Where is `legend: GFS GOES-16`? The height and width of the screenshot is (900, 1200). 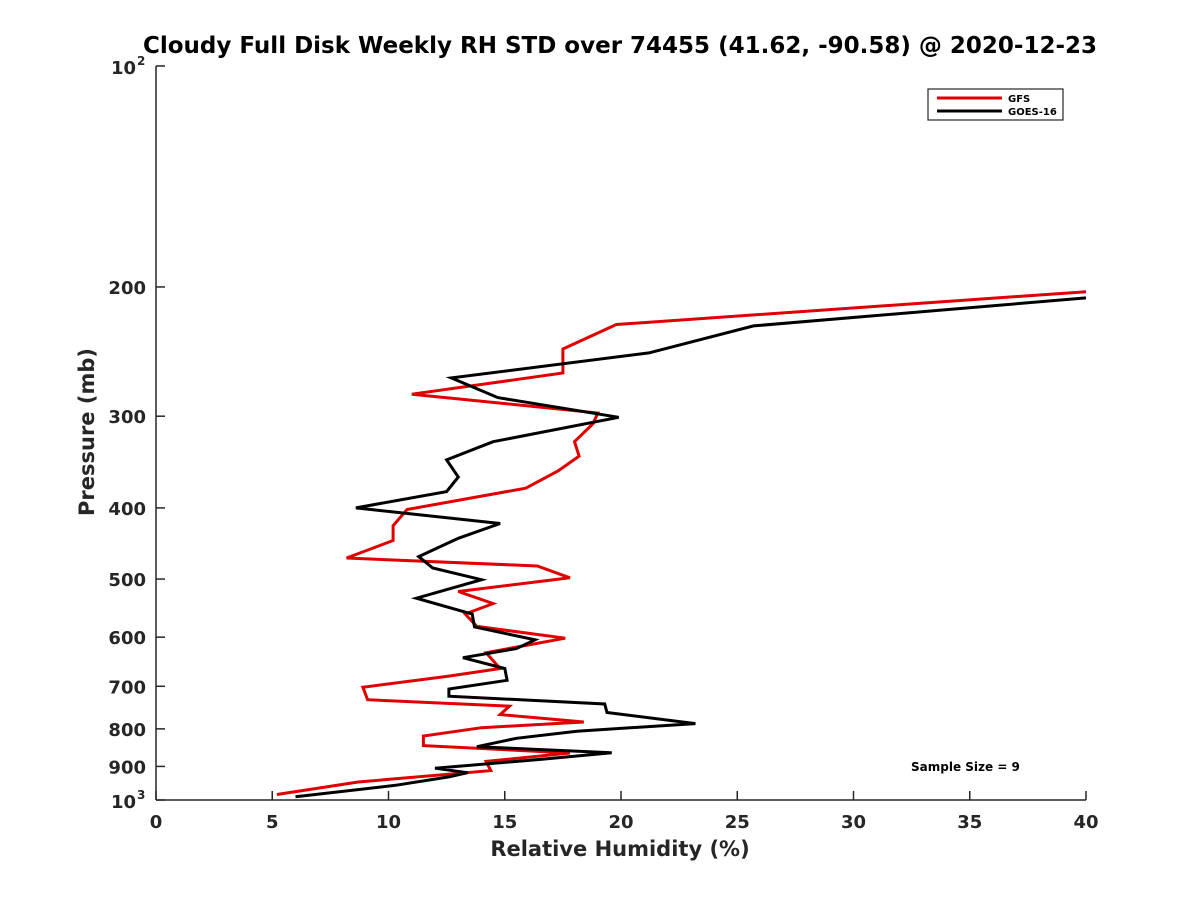 legend: GFS GOES-16 is located at coordinates (995, 104).